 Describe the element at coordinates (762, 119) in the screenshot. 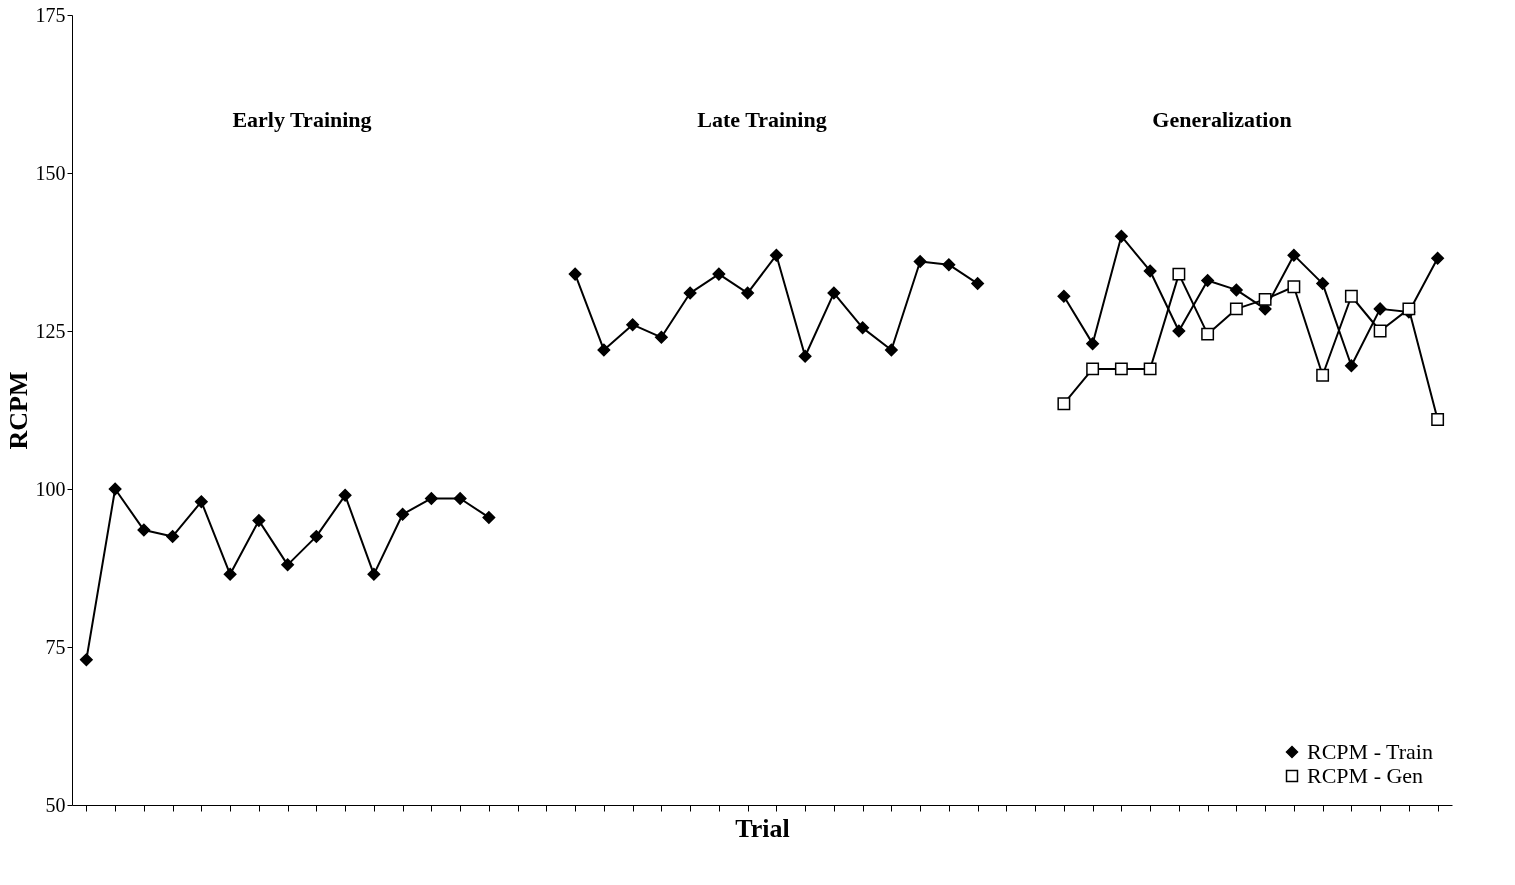

I see `annotation: Late Training` at that location.